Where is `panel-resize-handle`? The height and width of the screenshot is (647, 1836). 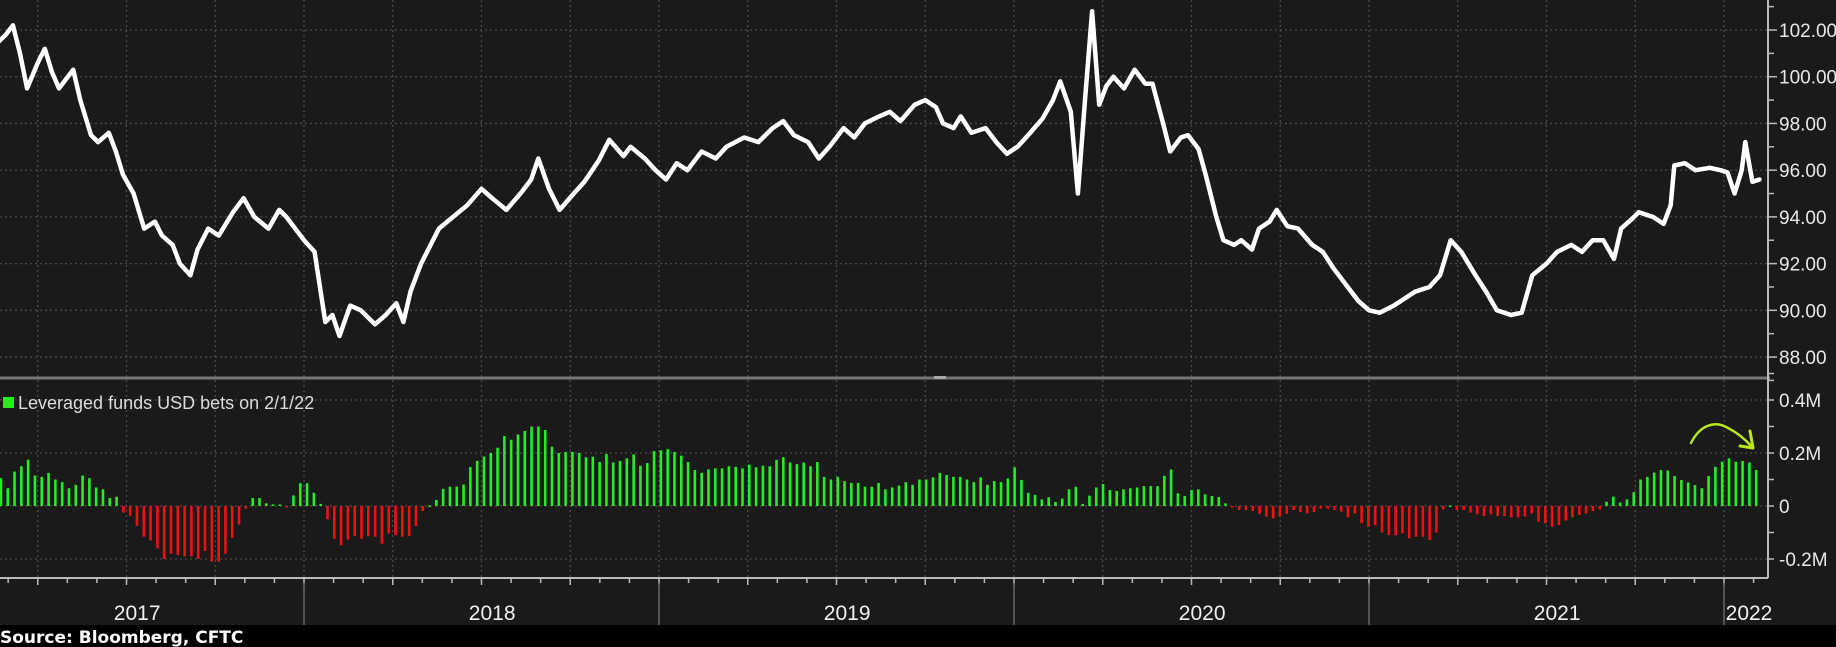
panel-resize-handle is located at coordinates (940, 377).